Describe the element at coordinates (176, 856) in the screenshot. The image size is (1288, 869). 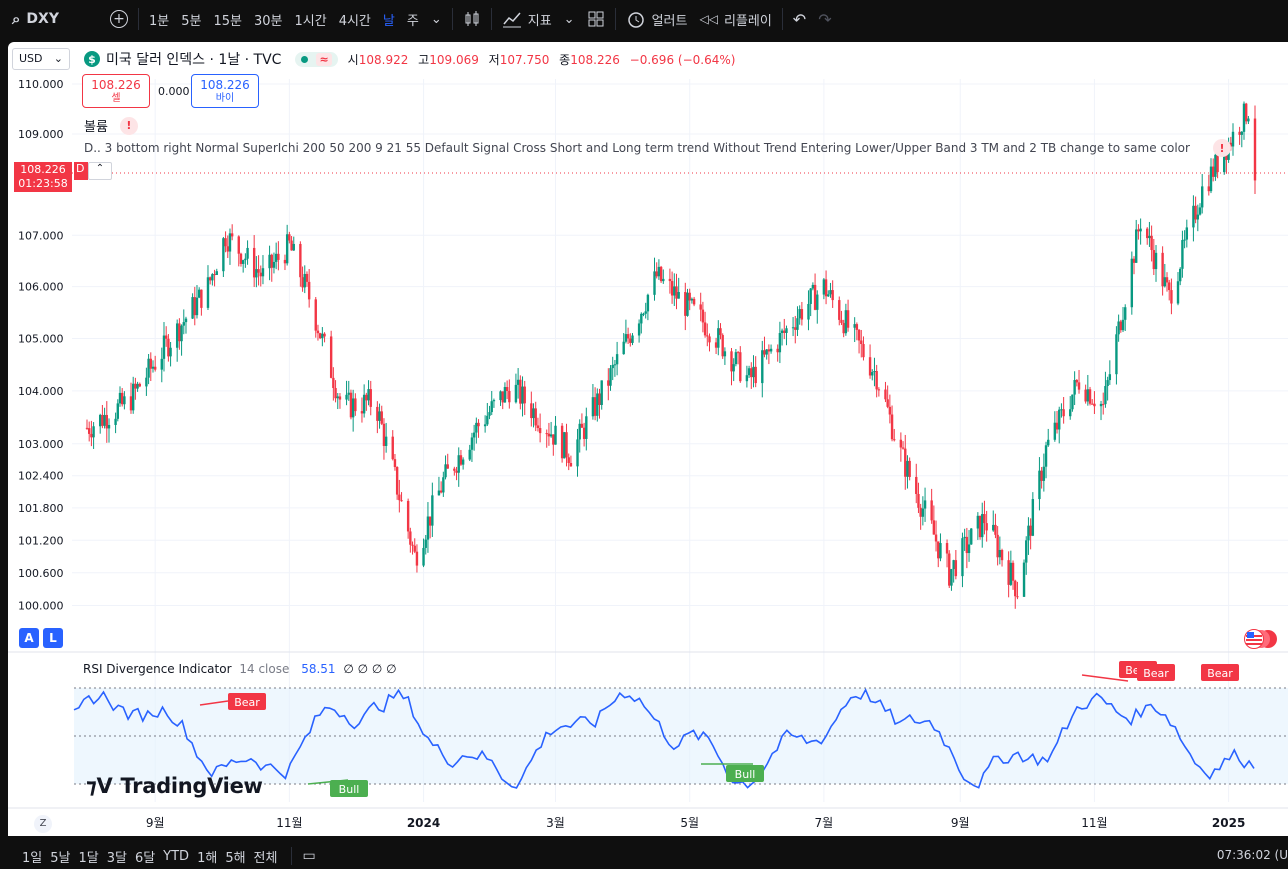
I see `range-ytd: YTD` at that location.